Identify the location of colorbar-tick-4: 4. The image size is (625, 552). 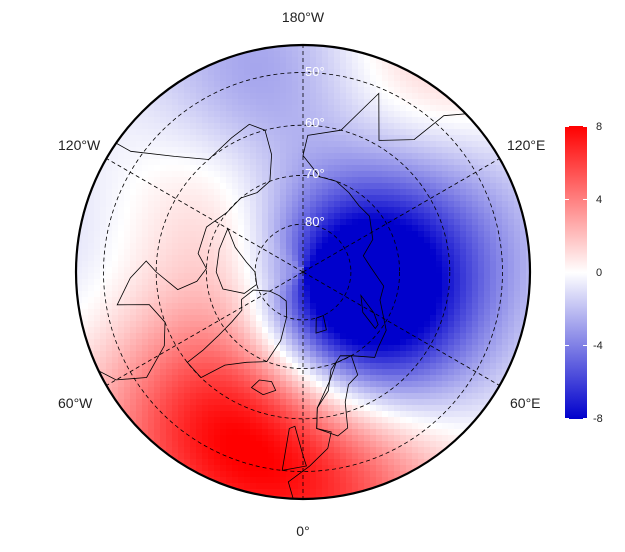
(599, 200).